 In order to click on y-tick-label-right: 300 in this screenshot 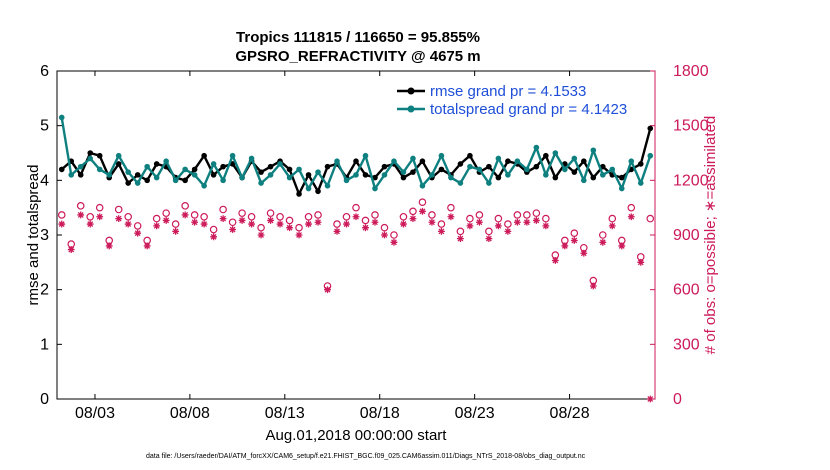, I will do `click(686, 344)`.